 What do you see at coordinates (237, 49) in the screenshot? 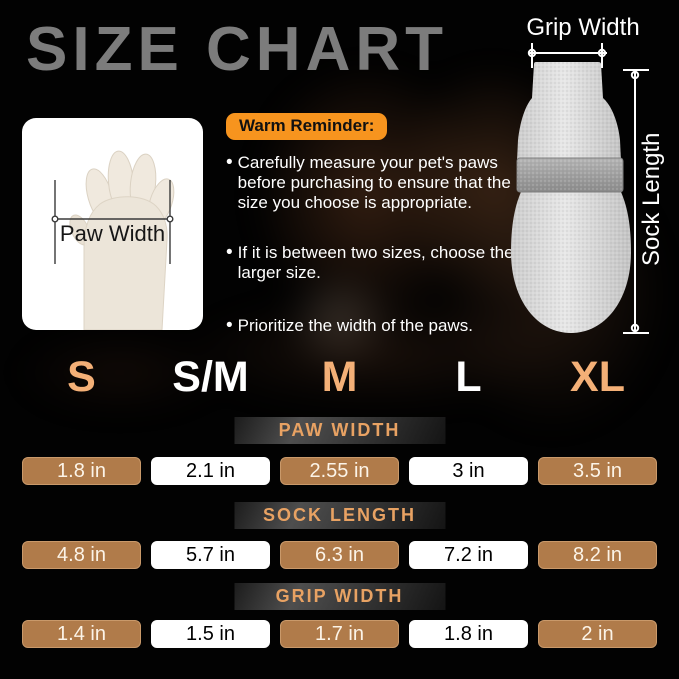
I see `page-title: SIZE CHART` at bounding box center [237, 49].